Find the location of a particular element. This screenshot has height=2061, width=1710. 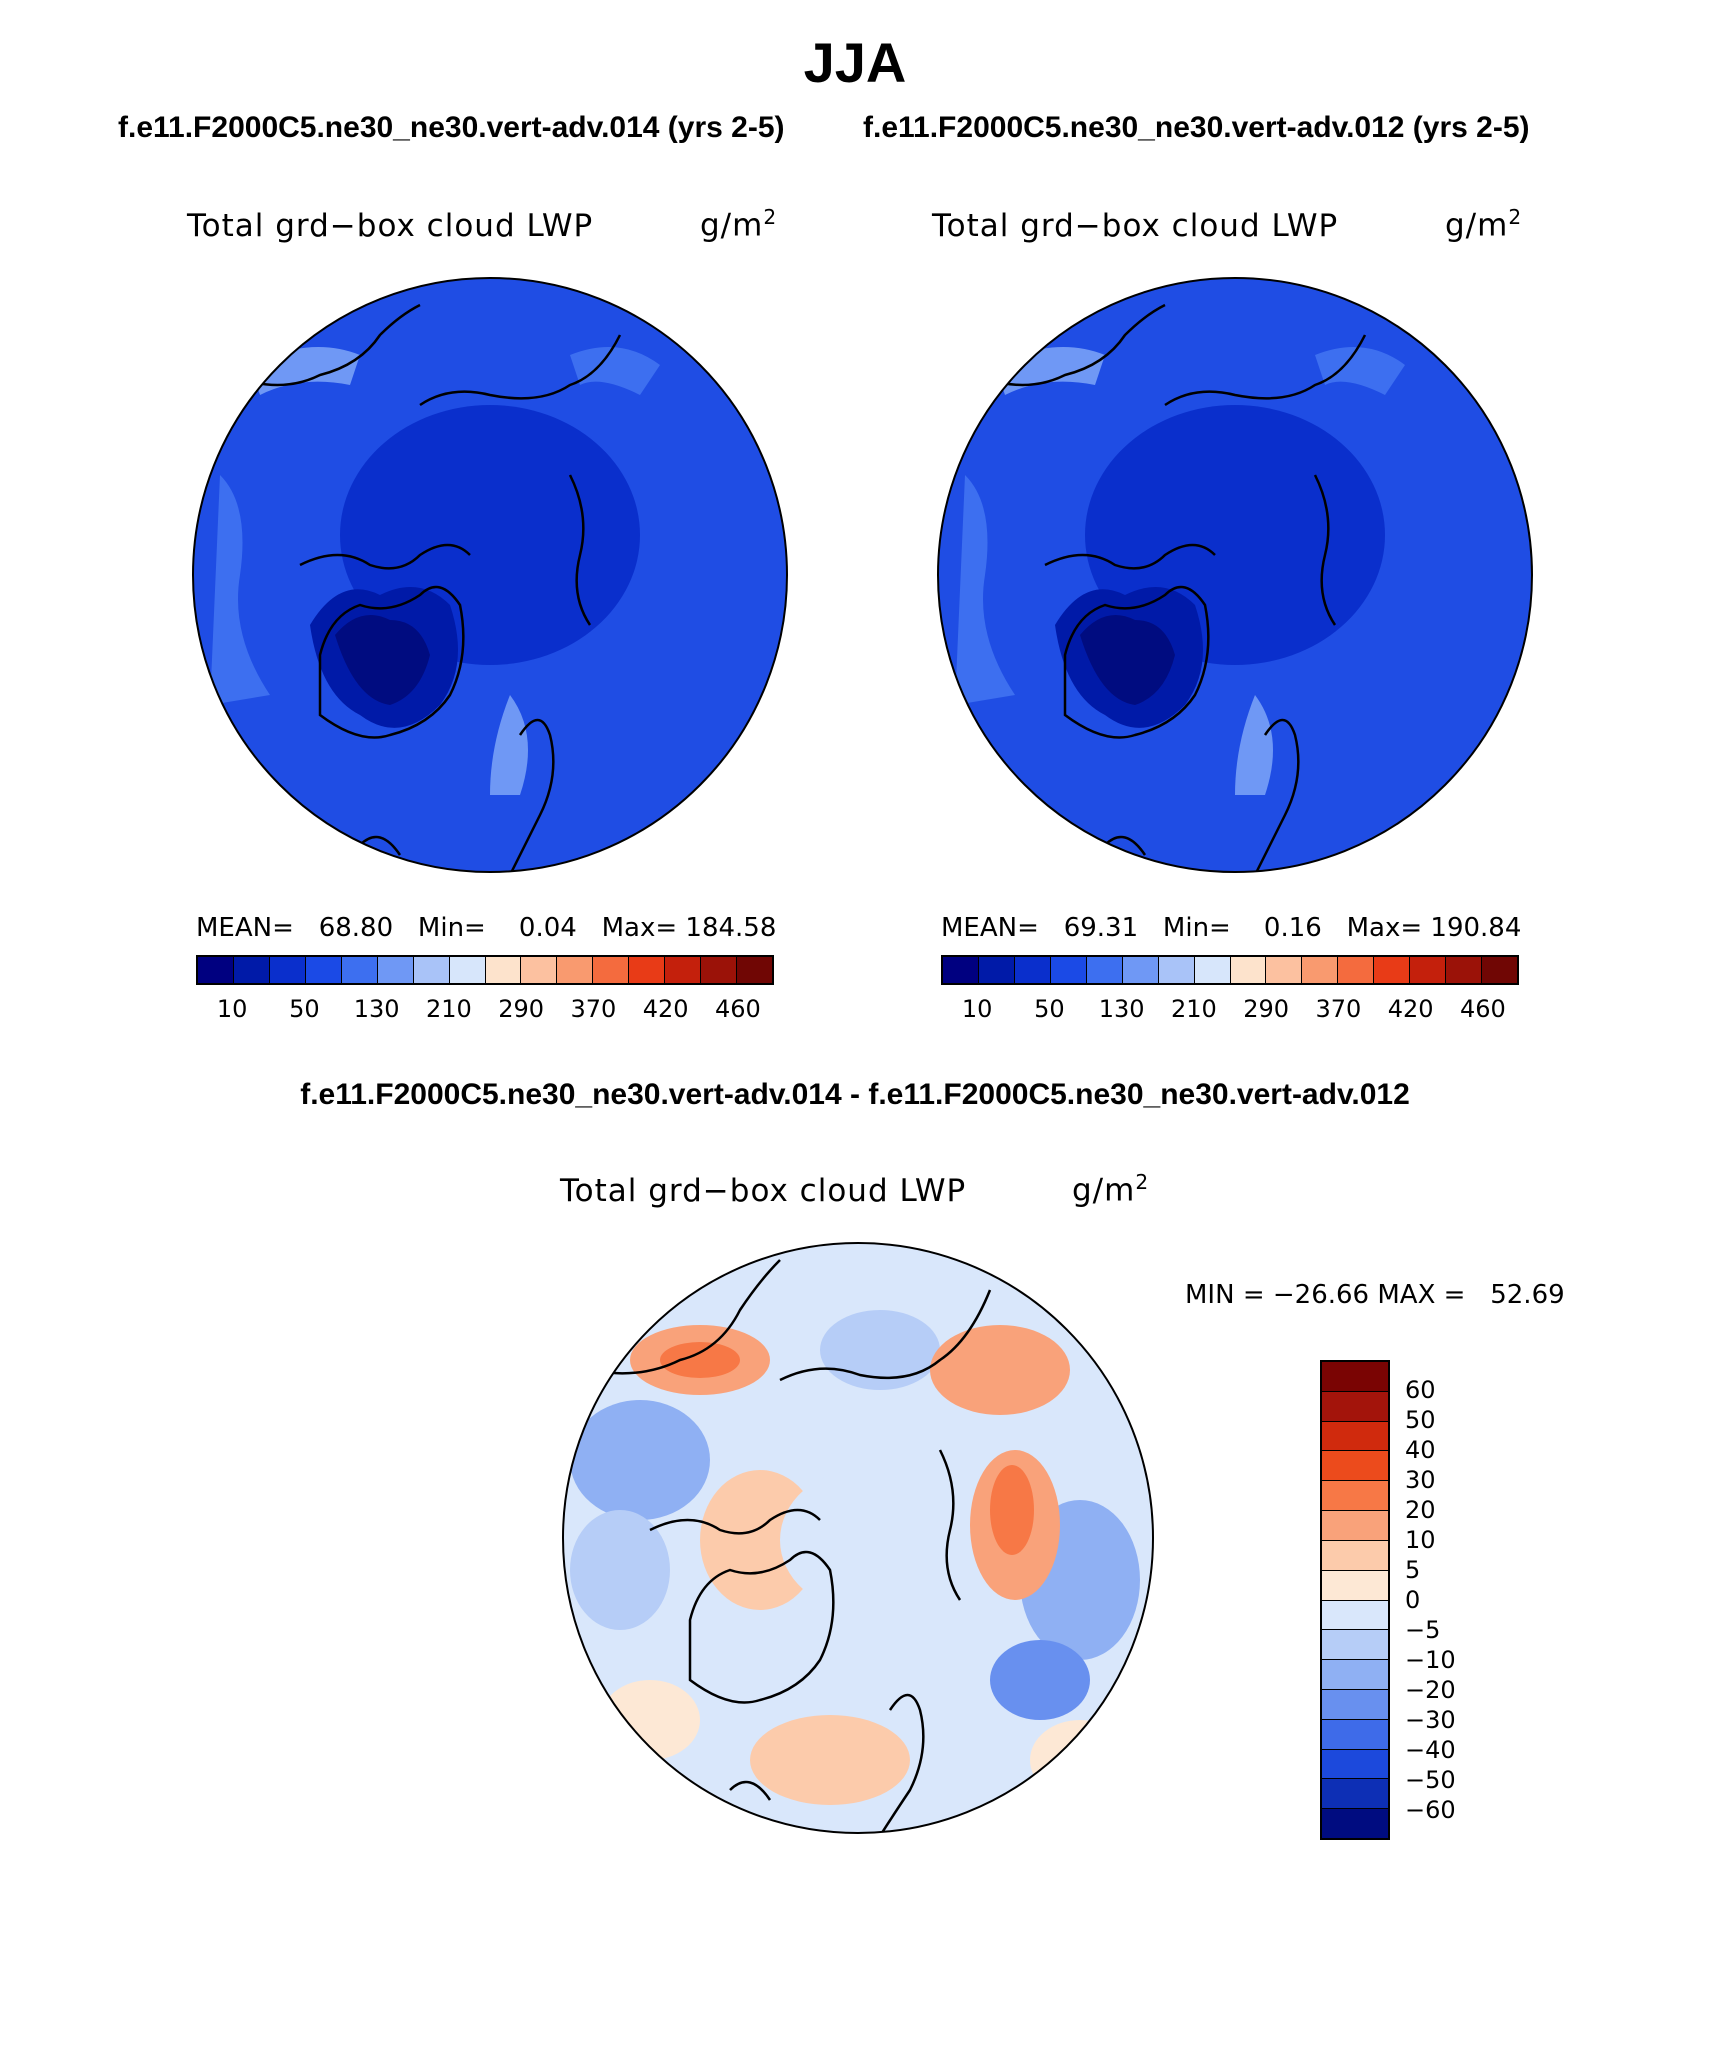

diff-variable-title: Total grd−box cloud LWP is located at coordinates (763, 1191).